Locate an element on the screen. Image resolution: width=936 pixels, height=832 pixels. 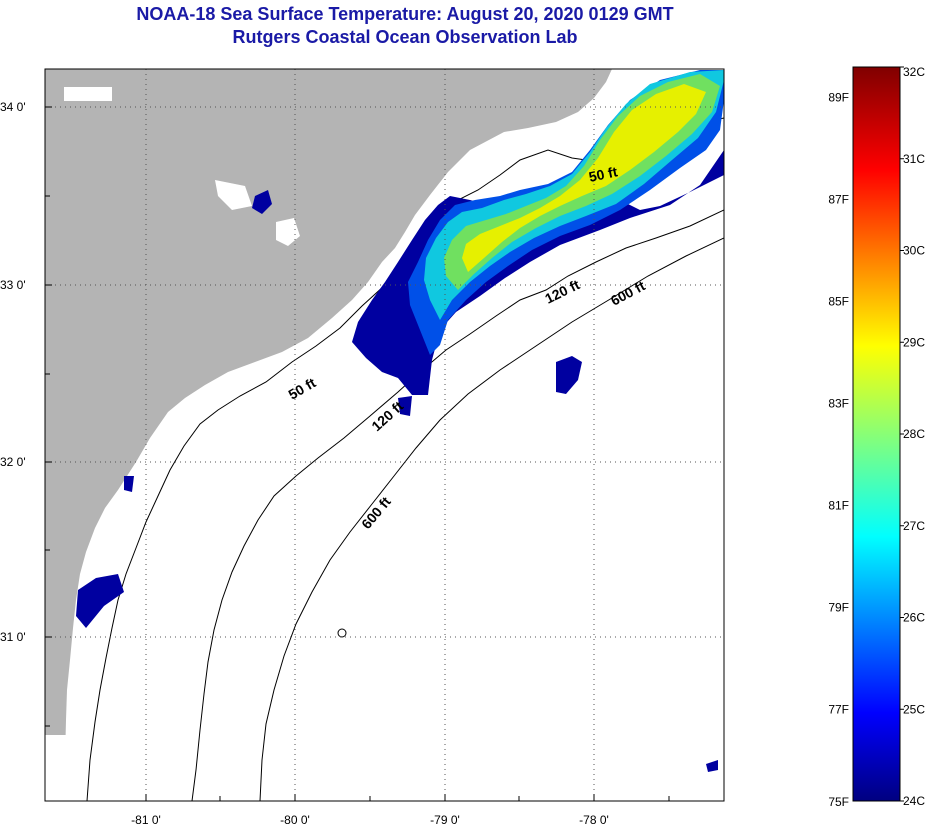
colorbar-label-fahrenheit: 75F is located at coordinates (838, 802).